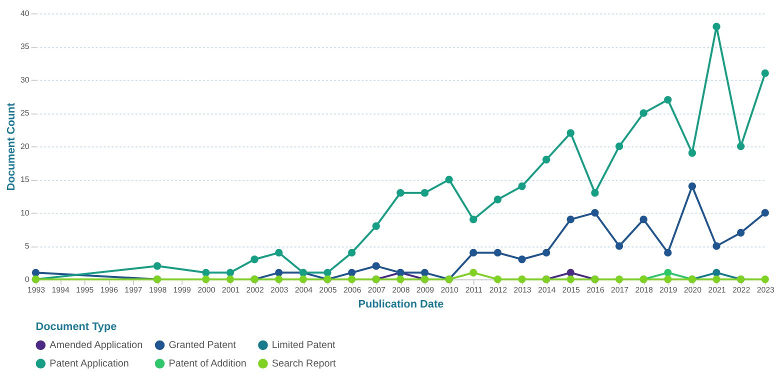 This screenshot has width=782, height=389. Describe the element at coordinates (231, 290) in the screenshot. I see `x-tick-label: 2001` at that location.